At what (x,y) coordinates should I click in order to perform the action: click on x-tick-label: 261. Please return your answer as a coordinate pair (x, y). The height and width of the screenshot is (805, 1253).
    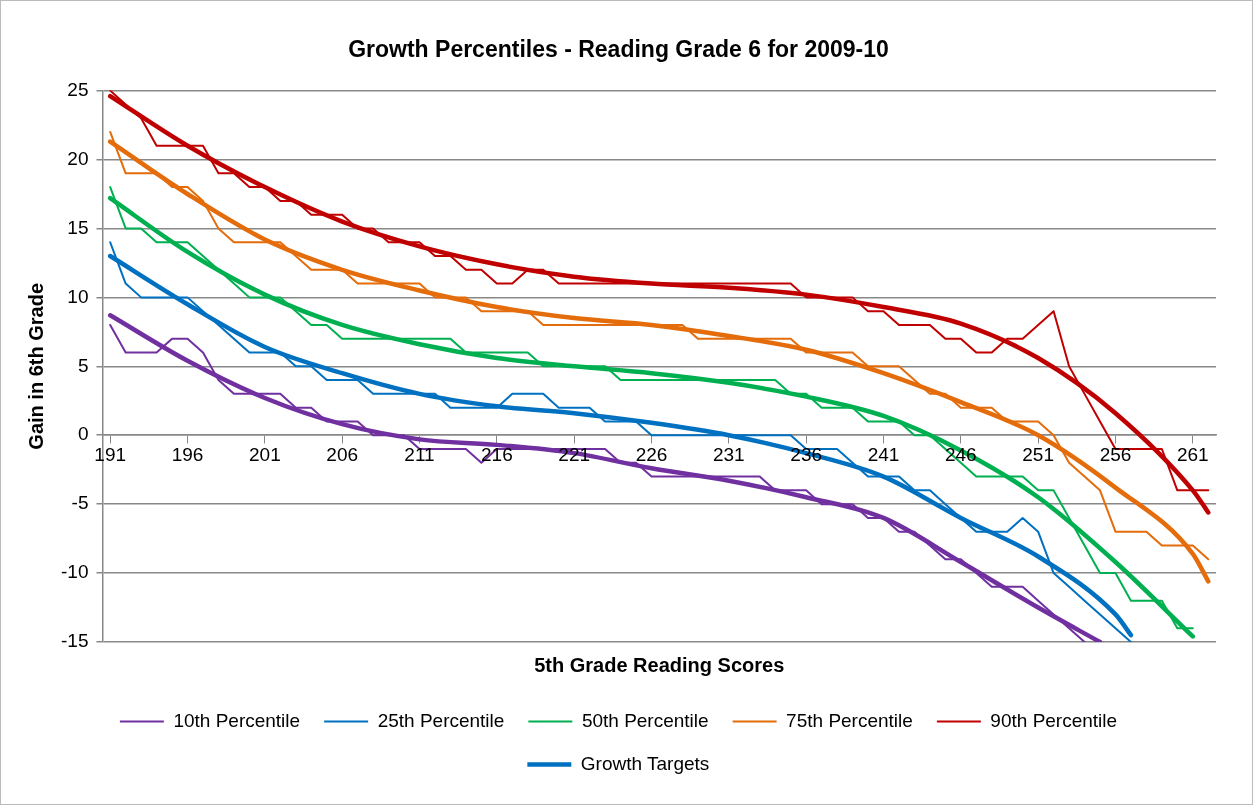
    Looking at the image, I should click on (1192, 454).